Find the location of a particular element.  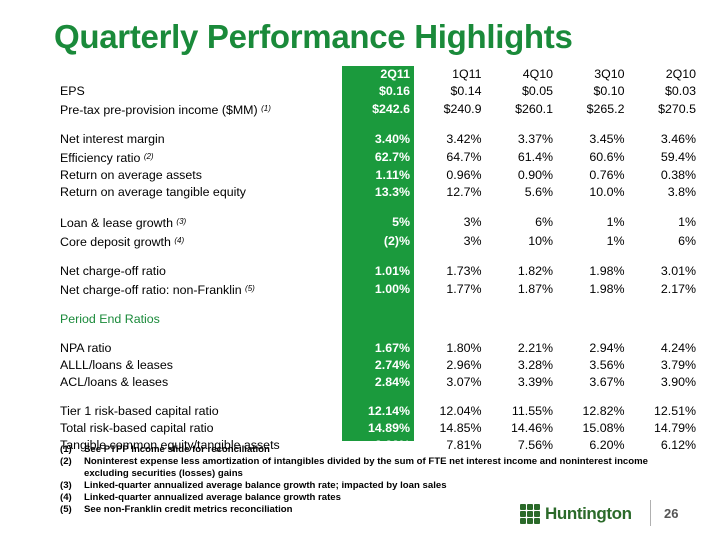

value-cell: 3.8% is located at coordinates (681, 192).